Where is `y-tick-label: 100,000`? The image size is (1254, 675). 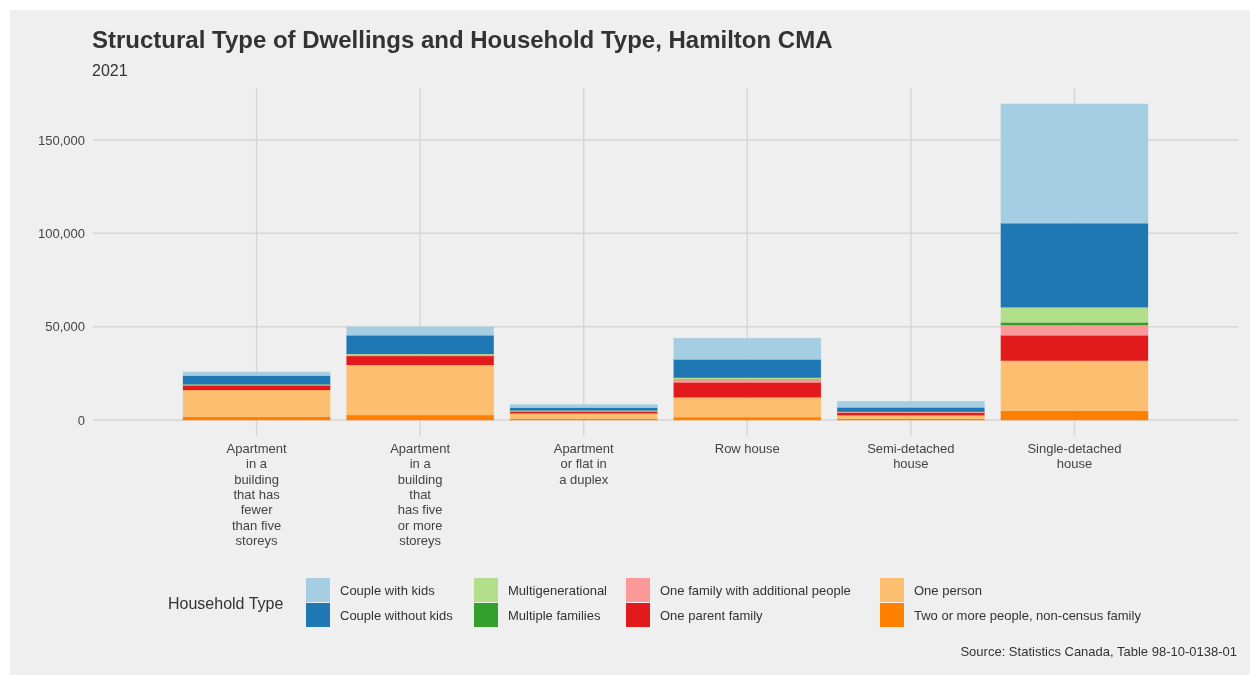
y-tick-label: 100,000 is located at coordinates (61, 233).